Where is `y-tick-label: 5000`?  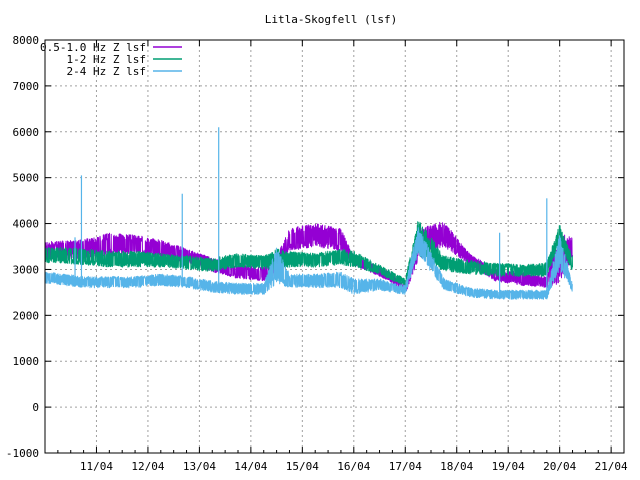
y-tick-label: 5000 is located at coordinates (26, 178).